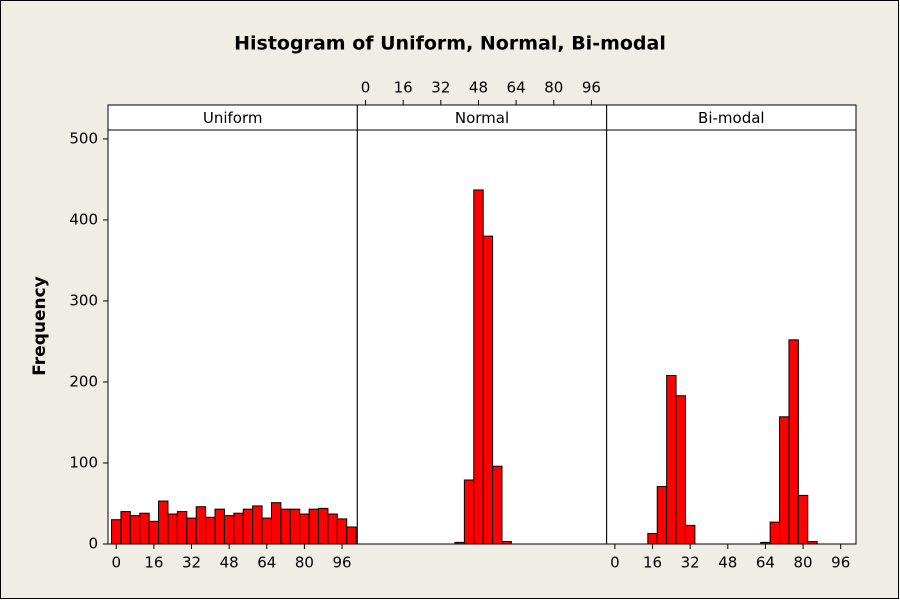 Image resolution: width=900 pixels, height=600 pixels. Describe the element at coordinates (83, 462) in the screenshot. I see `y-tick-label: 100` at that location.